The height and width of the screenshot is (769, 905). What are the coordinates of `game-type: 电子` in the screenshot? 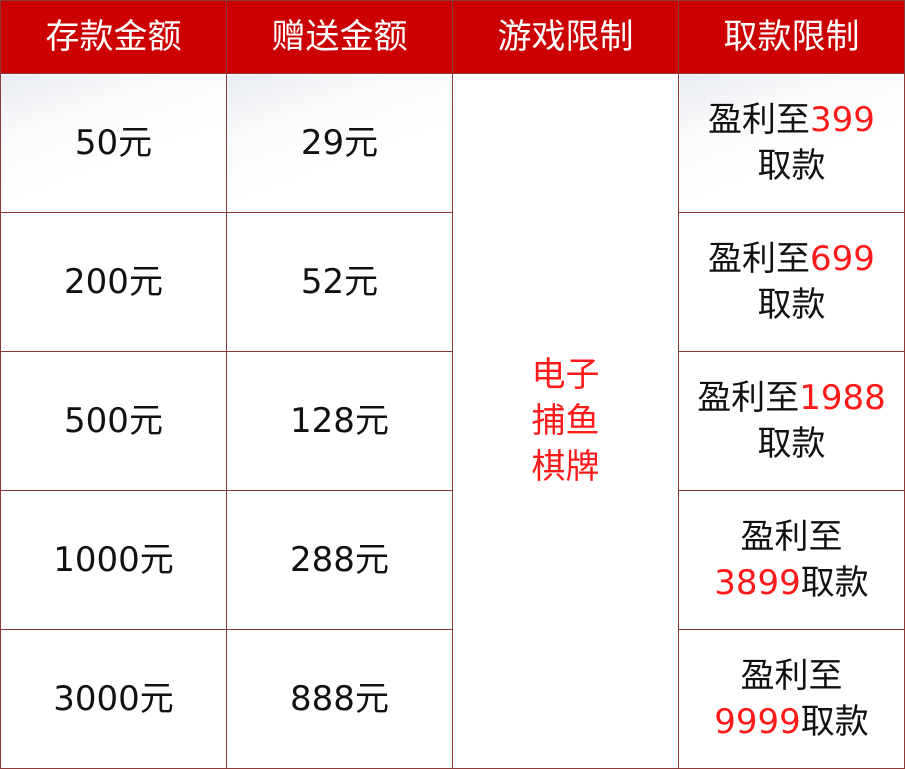 It's located at (565, 375).